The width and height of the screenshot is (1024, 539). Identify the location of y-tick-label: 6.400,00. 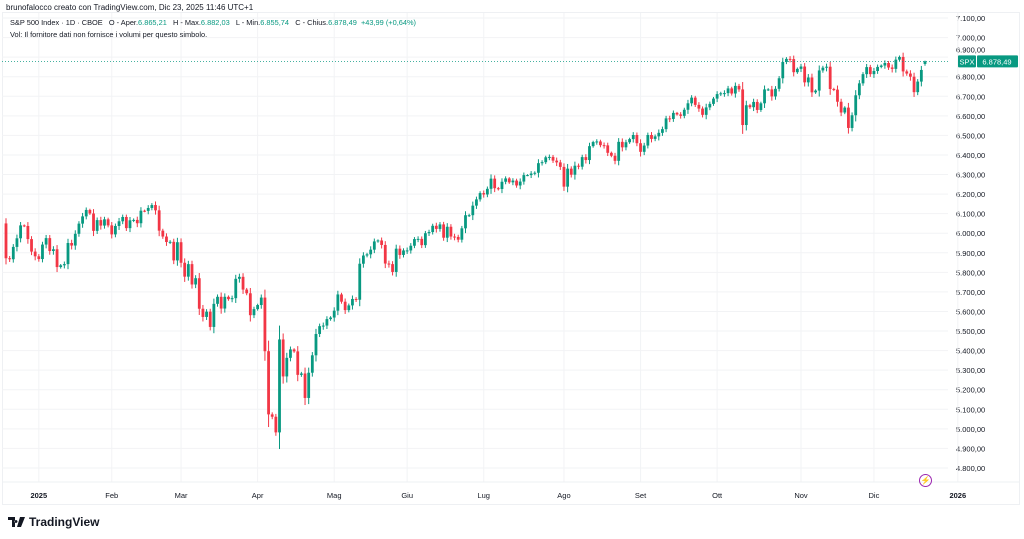
(970, 155).